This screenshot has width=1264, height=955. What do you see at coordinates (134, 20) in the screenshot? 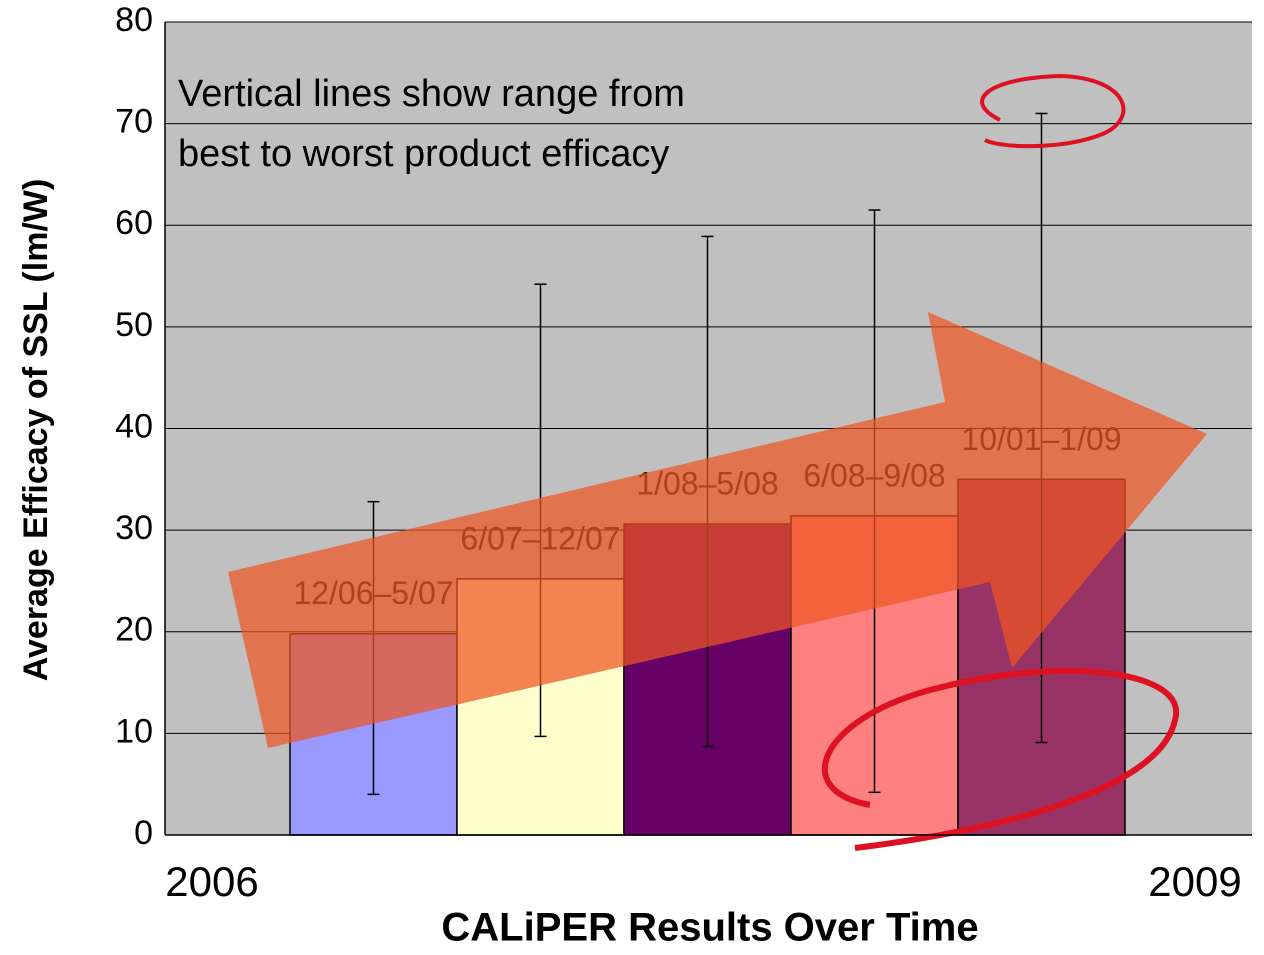
I see `y-tick-label: 80` at bounding box center [134, 20].